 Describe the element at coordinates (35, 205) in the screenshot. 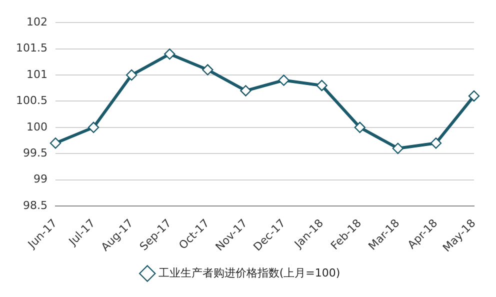

I see `y-tick-label: 98.5` at that location.